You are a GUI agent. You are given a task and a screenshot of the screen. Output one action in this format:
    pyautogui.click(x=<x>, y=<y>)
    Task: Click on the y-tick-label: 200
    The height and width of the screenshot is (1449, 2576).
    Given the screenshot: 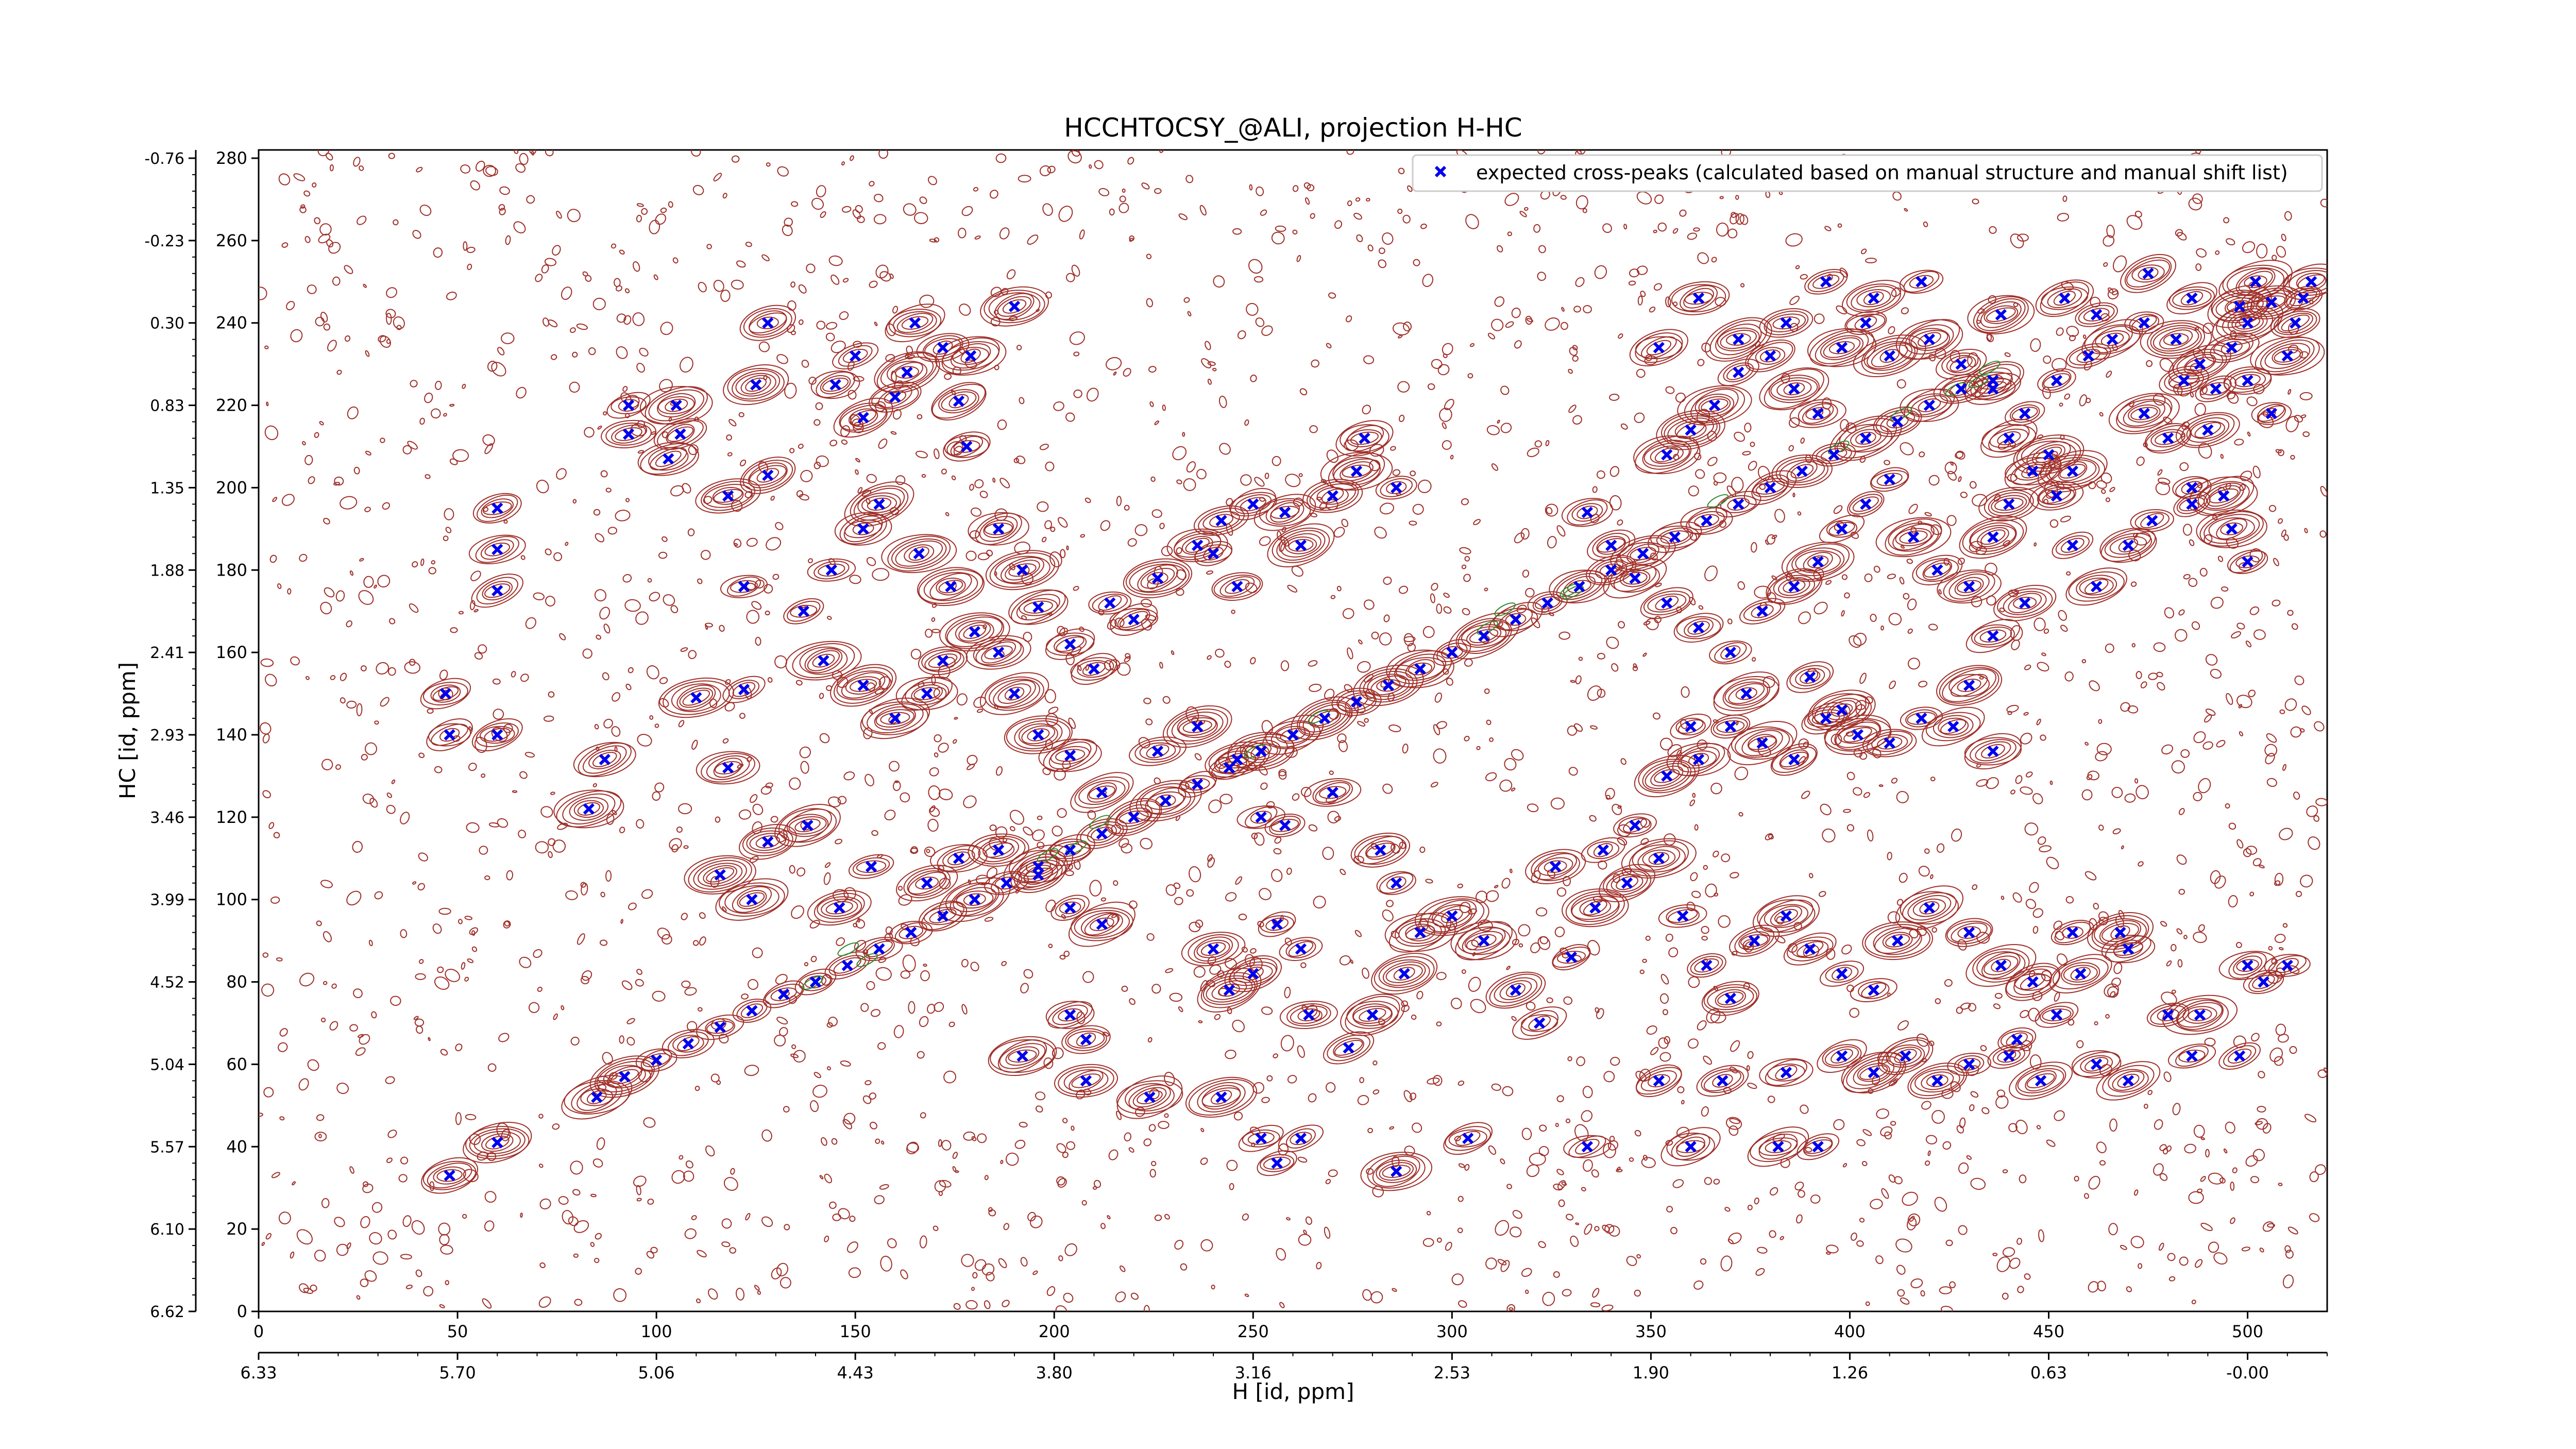 What is the action you would take?
    pyautogui.click(x=231, y=487)
    